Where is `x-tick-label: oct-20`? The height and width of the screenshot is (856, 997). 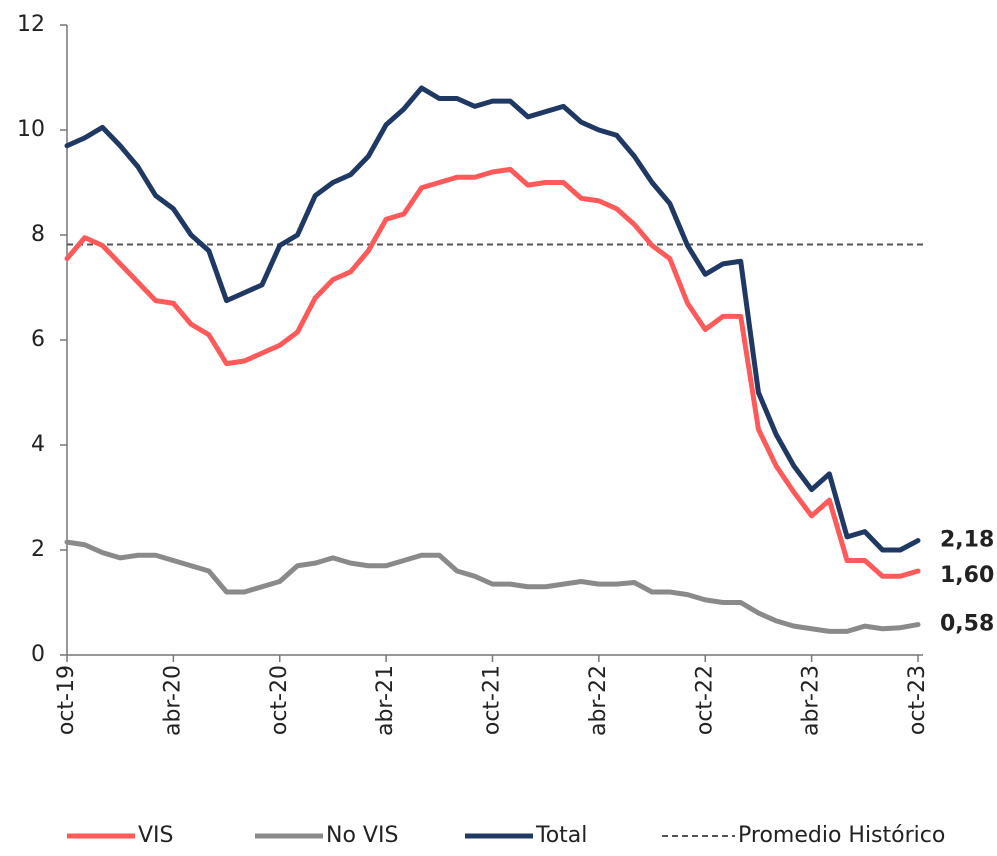
x-tick-label: oct-20 is located at coordinates (279, 700).